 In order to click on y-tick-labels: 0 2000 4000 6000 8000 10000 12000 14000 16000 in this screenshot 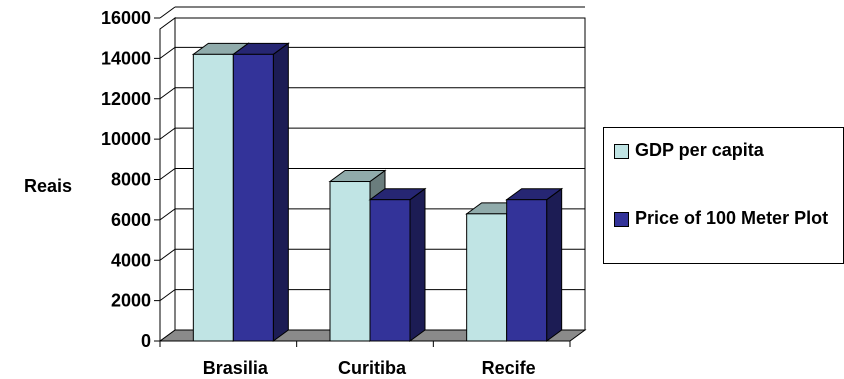, I will do `click(126, 179)`.